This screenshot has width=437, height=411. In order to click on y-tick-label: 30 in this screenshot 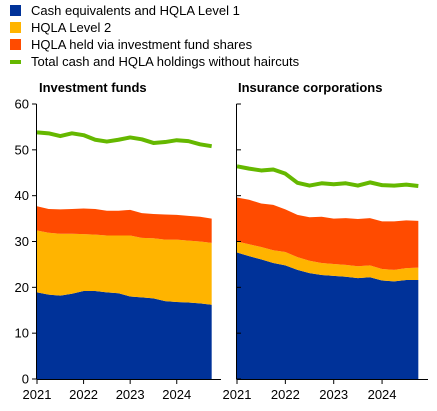, I will do `click(22, 241)`.